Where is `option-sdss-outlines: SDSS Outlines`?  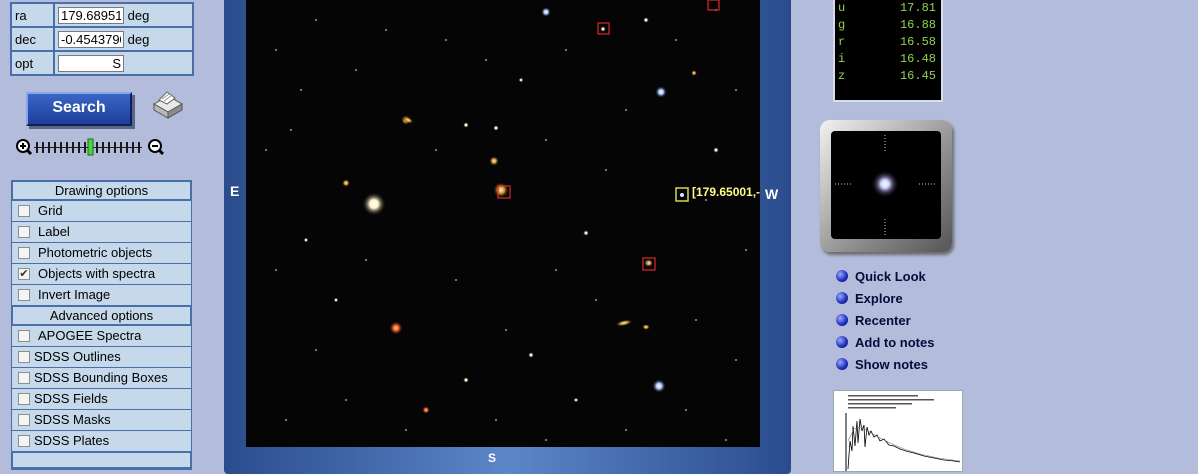 option-sdss-outlines: SDSS Outlines is located at coordinates (101, 357).